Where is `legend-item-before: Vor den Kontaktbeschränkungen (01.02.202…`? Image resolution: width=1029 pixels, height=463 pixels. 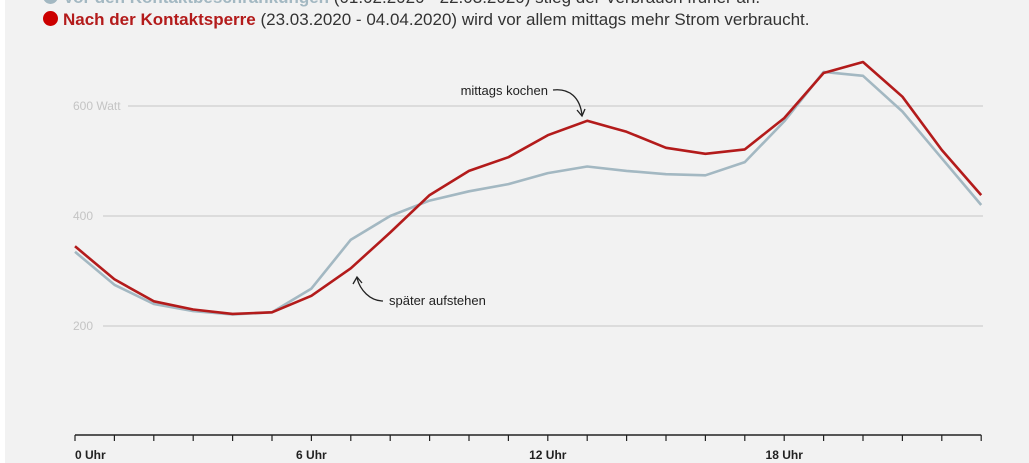 legend-item-before: Vor den Kontaktbeschränkungen (01.02.202… is located at coordinates (401, 4).